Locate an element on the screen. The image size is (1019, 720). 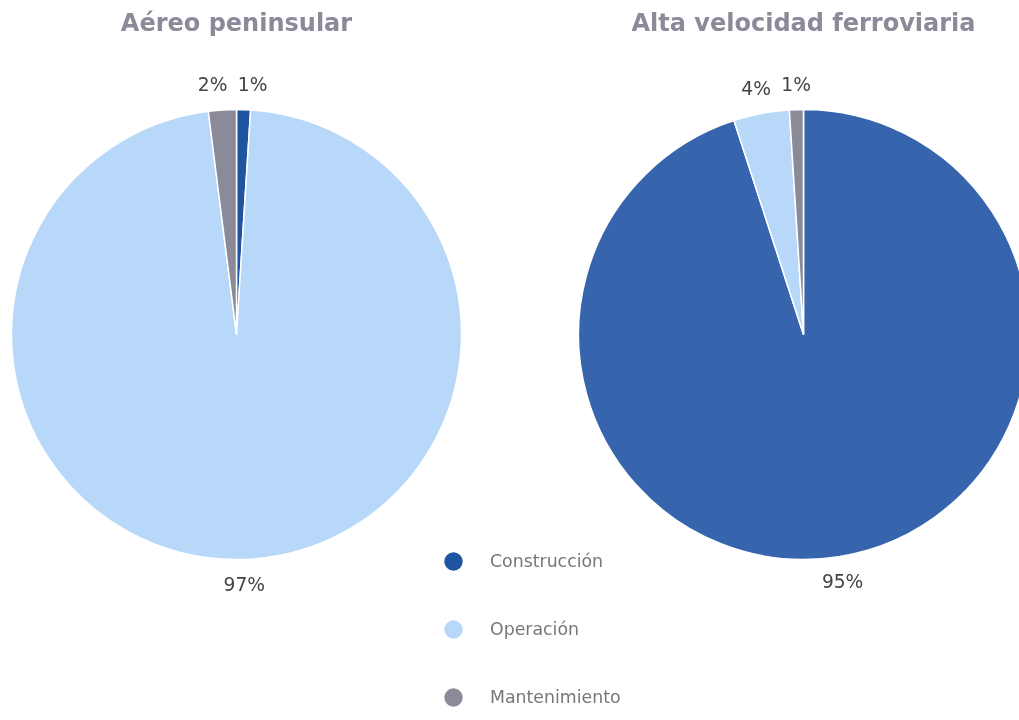
legend-label: Mantenimiento is located at coordinates (555, 697).